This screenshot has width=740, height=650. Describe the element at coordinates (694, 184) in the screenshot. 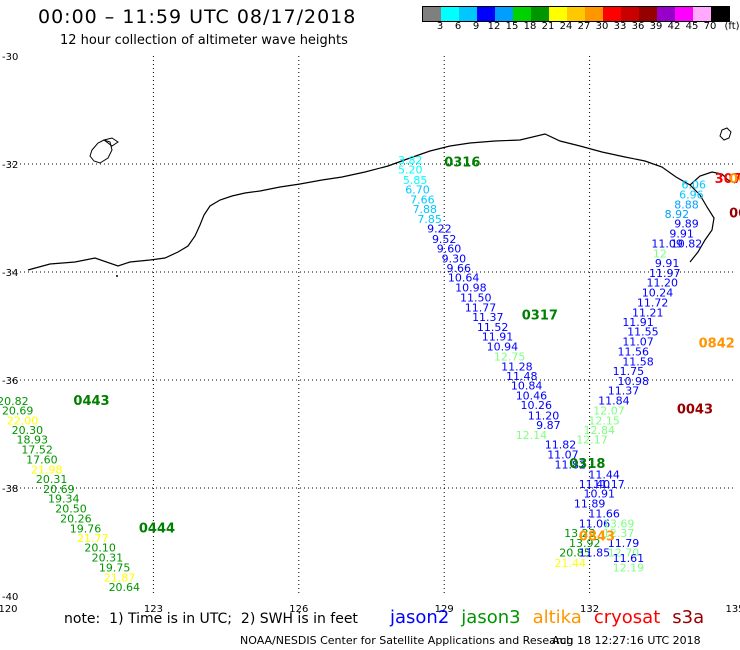

I see `wave-height-value: 6.06` at that location.